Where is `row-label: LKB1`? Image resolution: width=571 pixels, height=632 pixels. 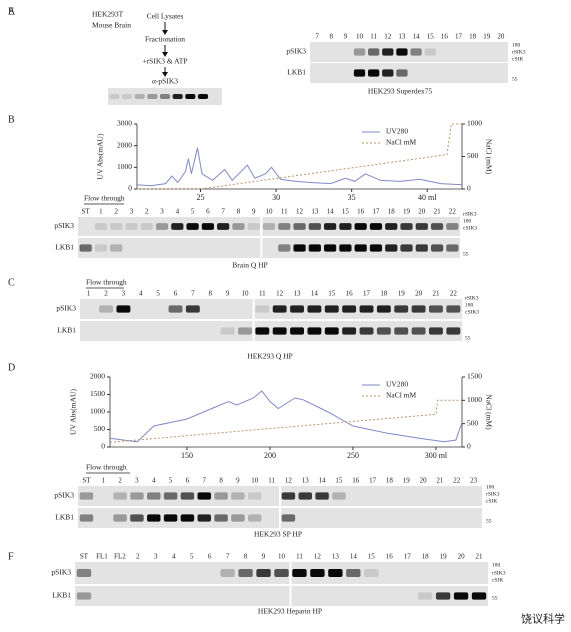
row-label: LKB1 is located at coordinates (64, 517).